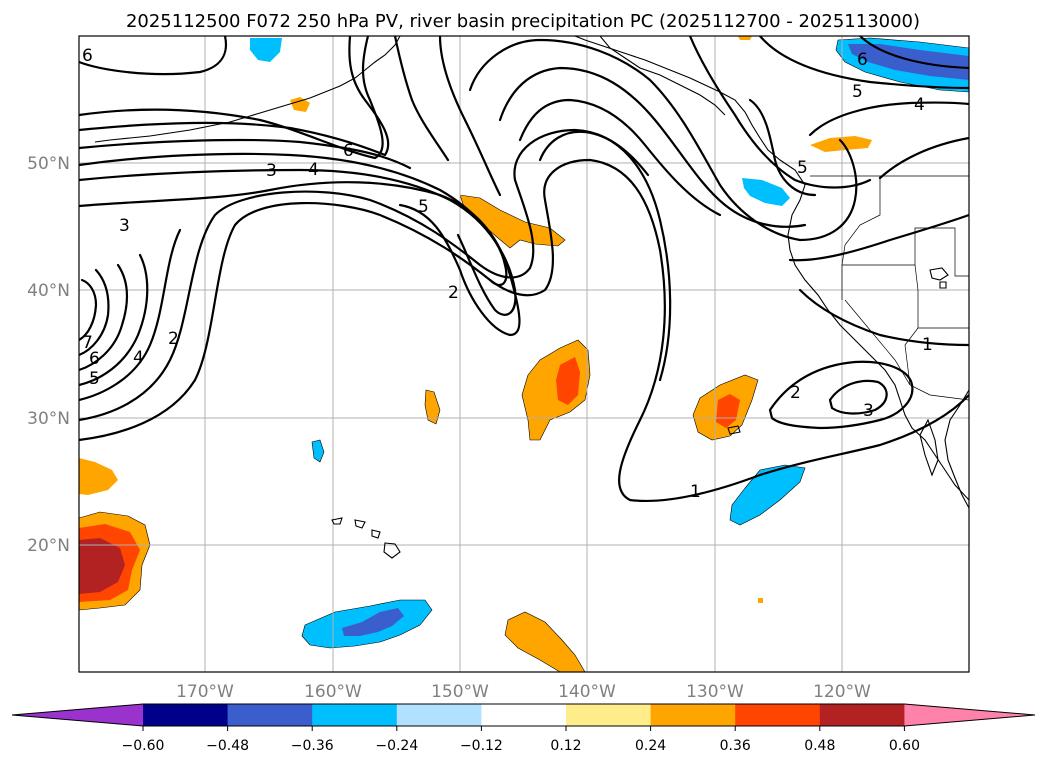 This screenshot has height=765, width=1047. Describe the element at coordinates (587, 692) in the screenshot. I see `lon-label: 140°W` at that location.